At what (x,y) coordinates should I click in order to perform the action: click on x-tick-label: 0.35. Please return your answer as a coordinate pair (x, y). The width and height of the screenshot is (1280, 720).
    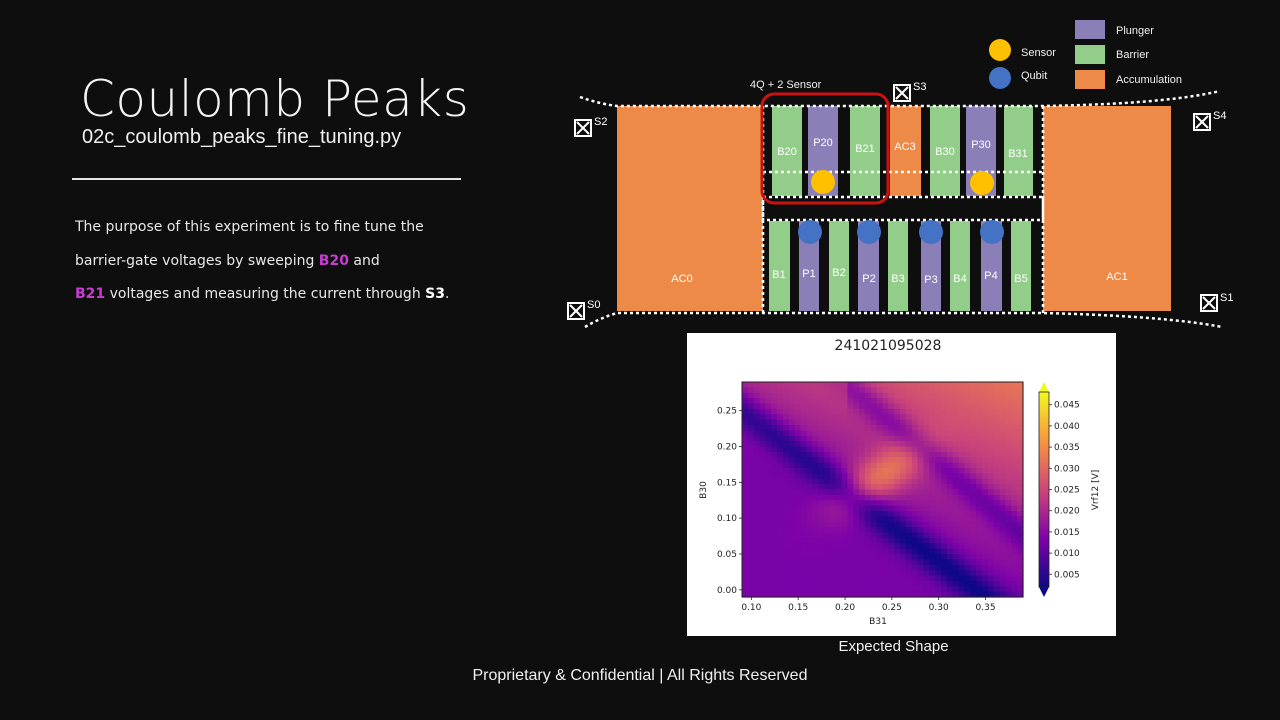
    Looking at the image, I should click on (986, 608).